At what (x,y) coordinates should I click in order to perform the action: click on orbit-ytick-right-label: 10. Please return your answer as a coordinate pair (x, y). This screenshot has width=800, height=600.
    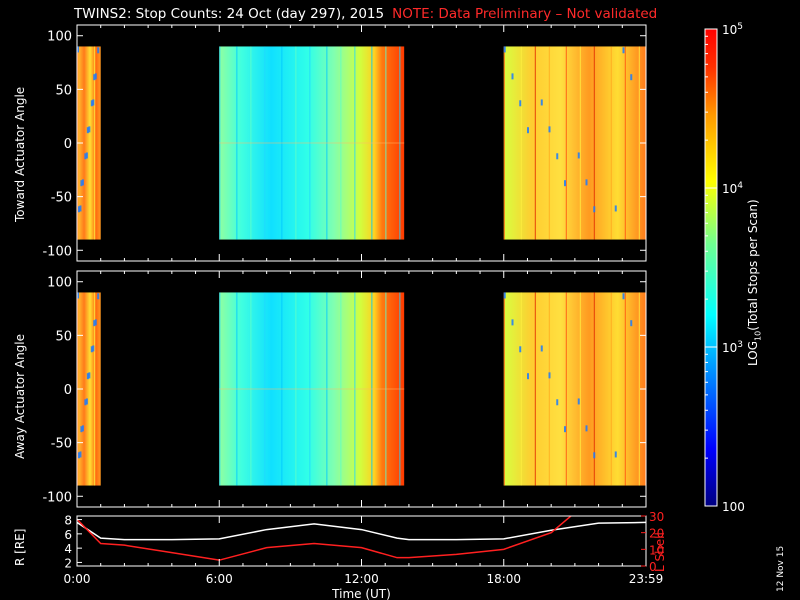
    Looking at the image, I should click on (656, 550).